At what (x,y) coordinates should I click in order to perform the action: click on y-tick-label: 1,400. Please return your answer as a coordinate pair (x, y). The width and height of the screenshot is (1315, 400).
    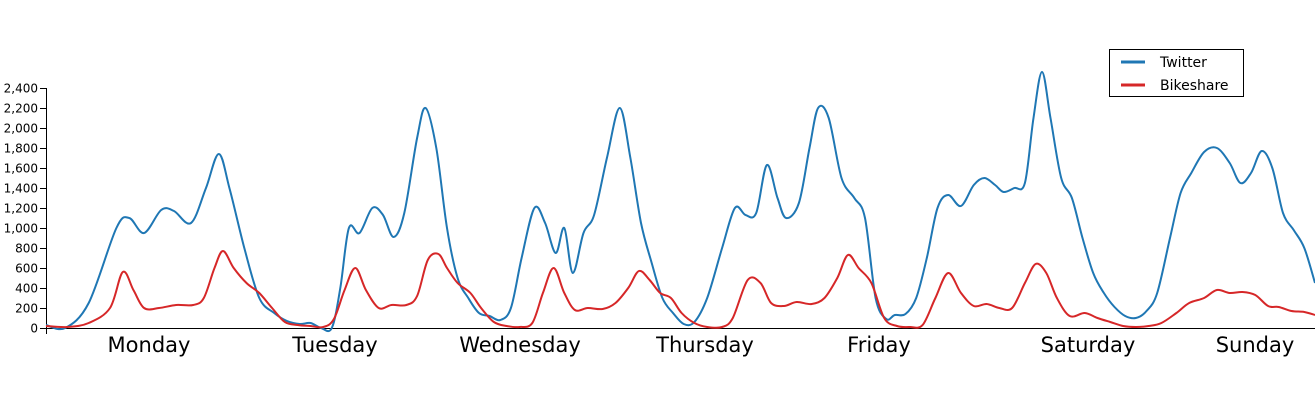
    Looking at the image, I should click on (21, 189).